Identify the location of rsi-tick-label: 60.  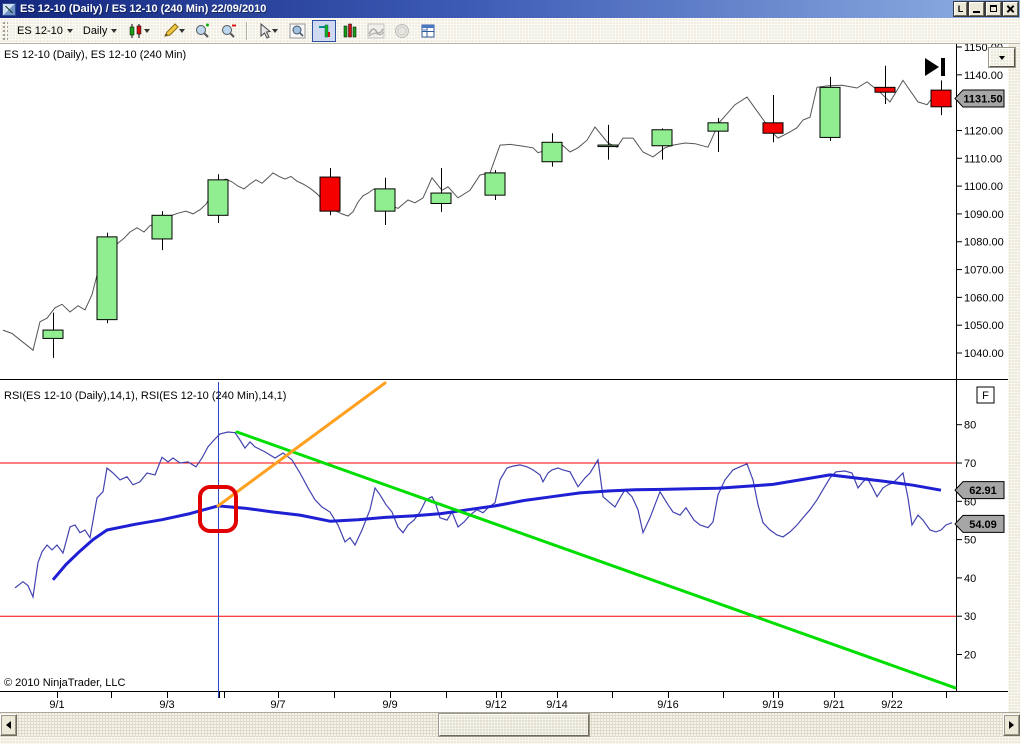
(970, 502).